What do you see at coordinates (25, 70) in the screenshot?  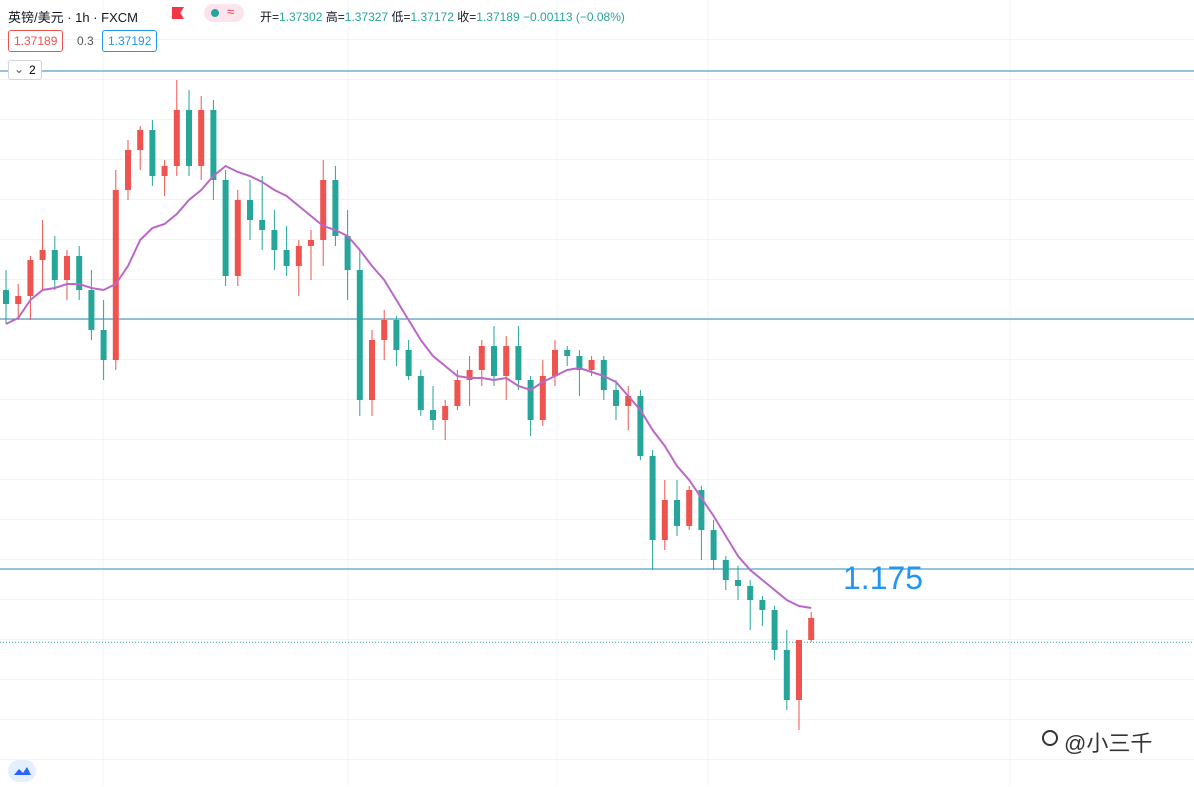 I see `collapse-button: ⌄ 2` at bounding box center [25, 70].